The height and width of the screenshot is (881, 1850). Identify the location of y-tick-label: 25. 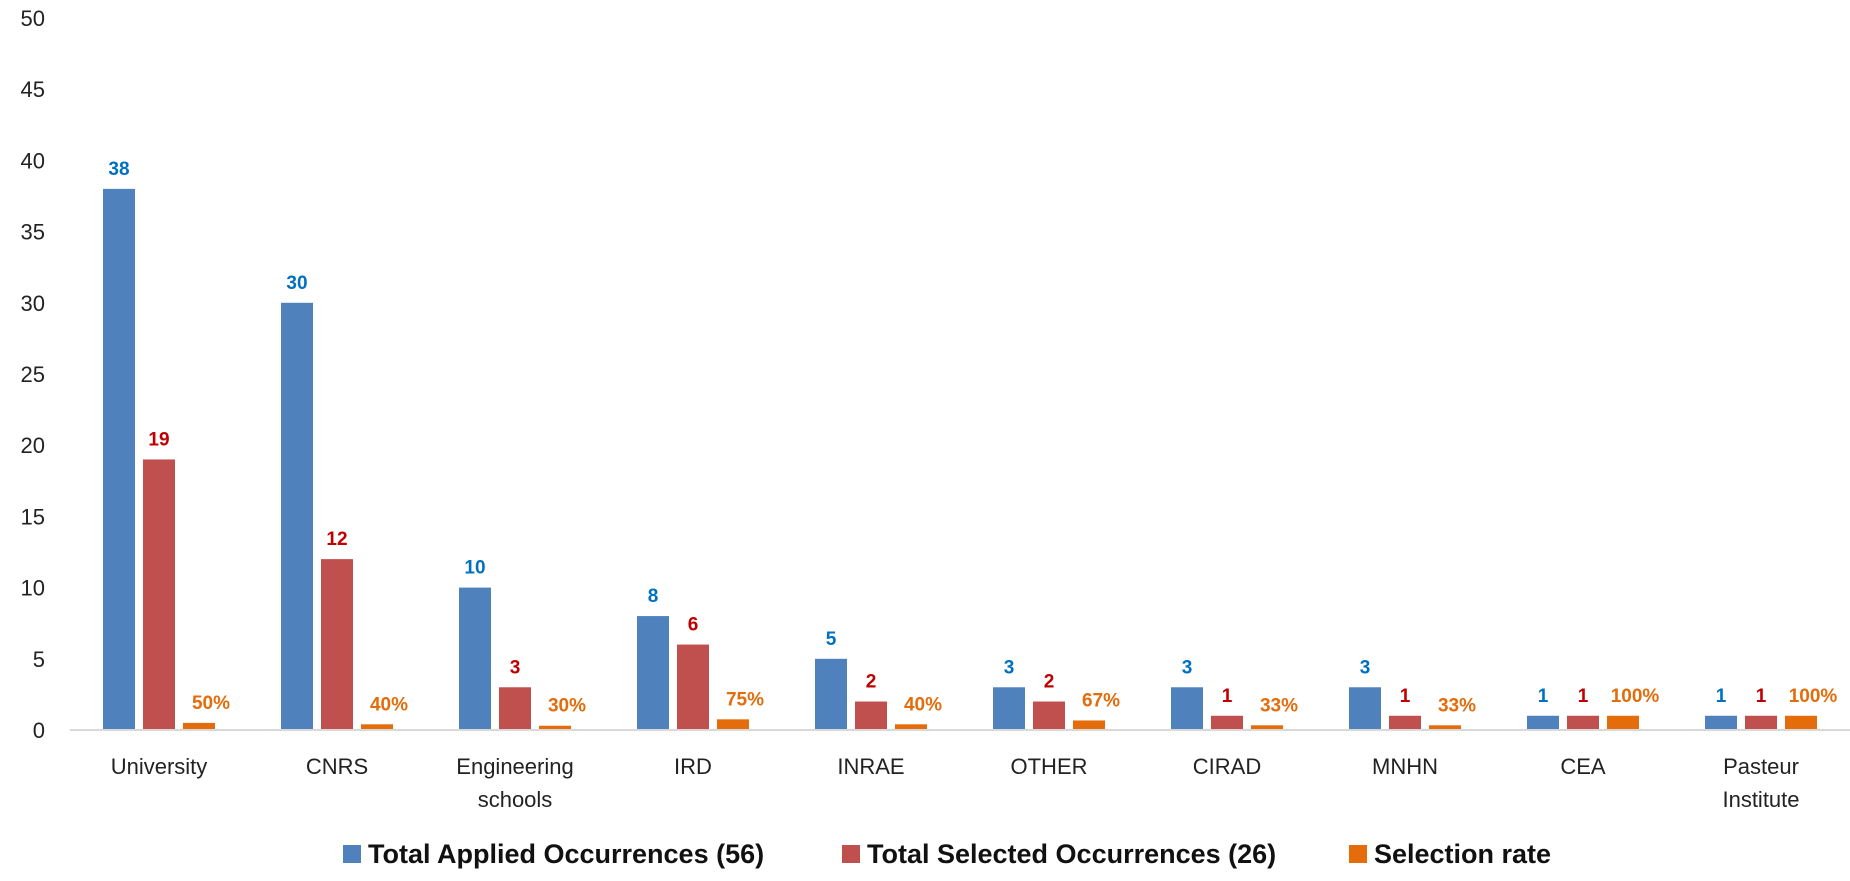
(33, 374).